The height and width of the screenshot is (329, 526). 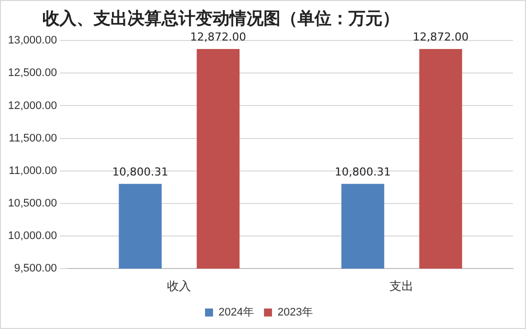 I want to click on y-tick-label: 13,000.00, so click(x=32, y=40).